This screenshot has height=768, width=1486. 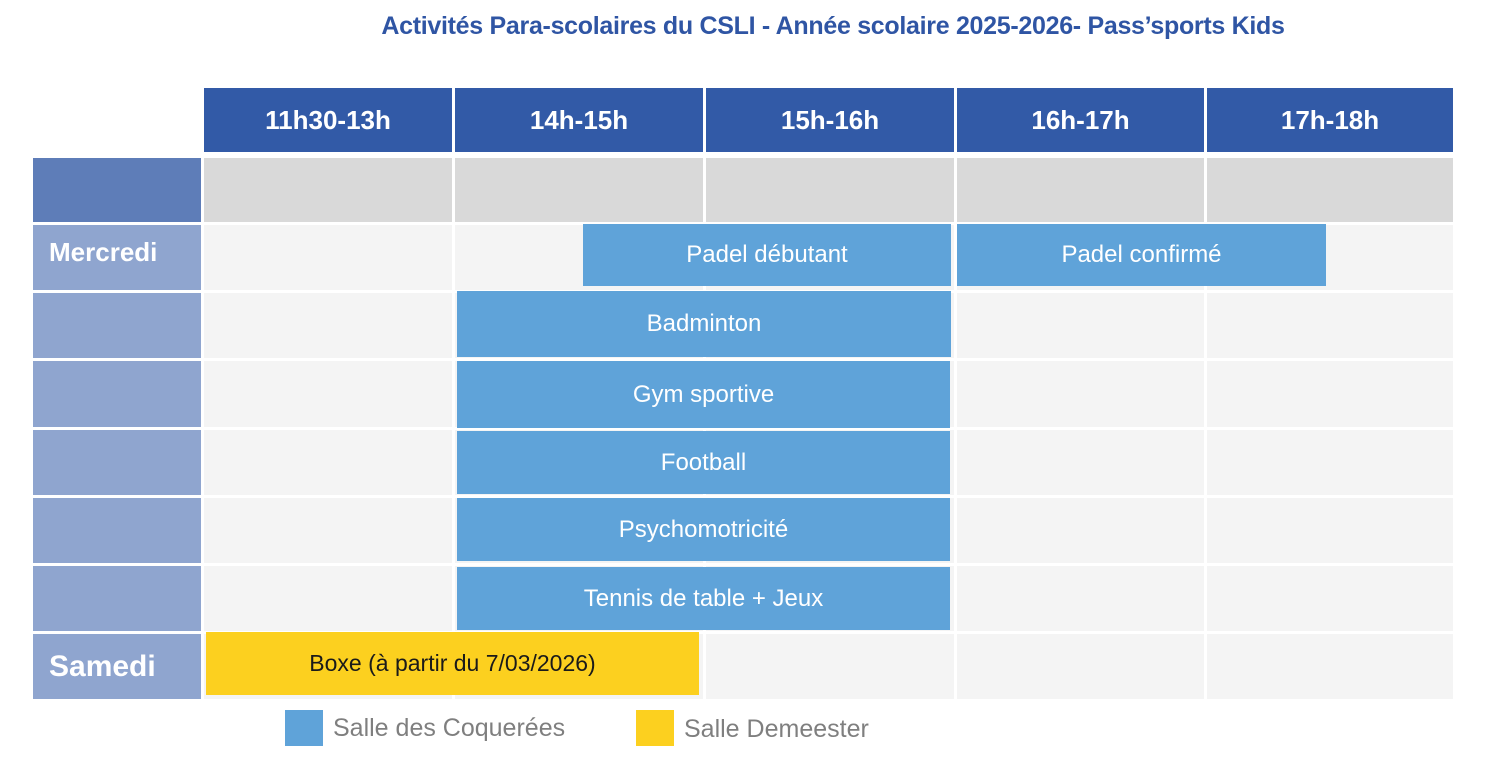 I want to click on activity-block: Football, so click(x=703, y=462).